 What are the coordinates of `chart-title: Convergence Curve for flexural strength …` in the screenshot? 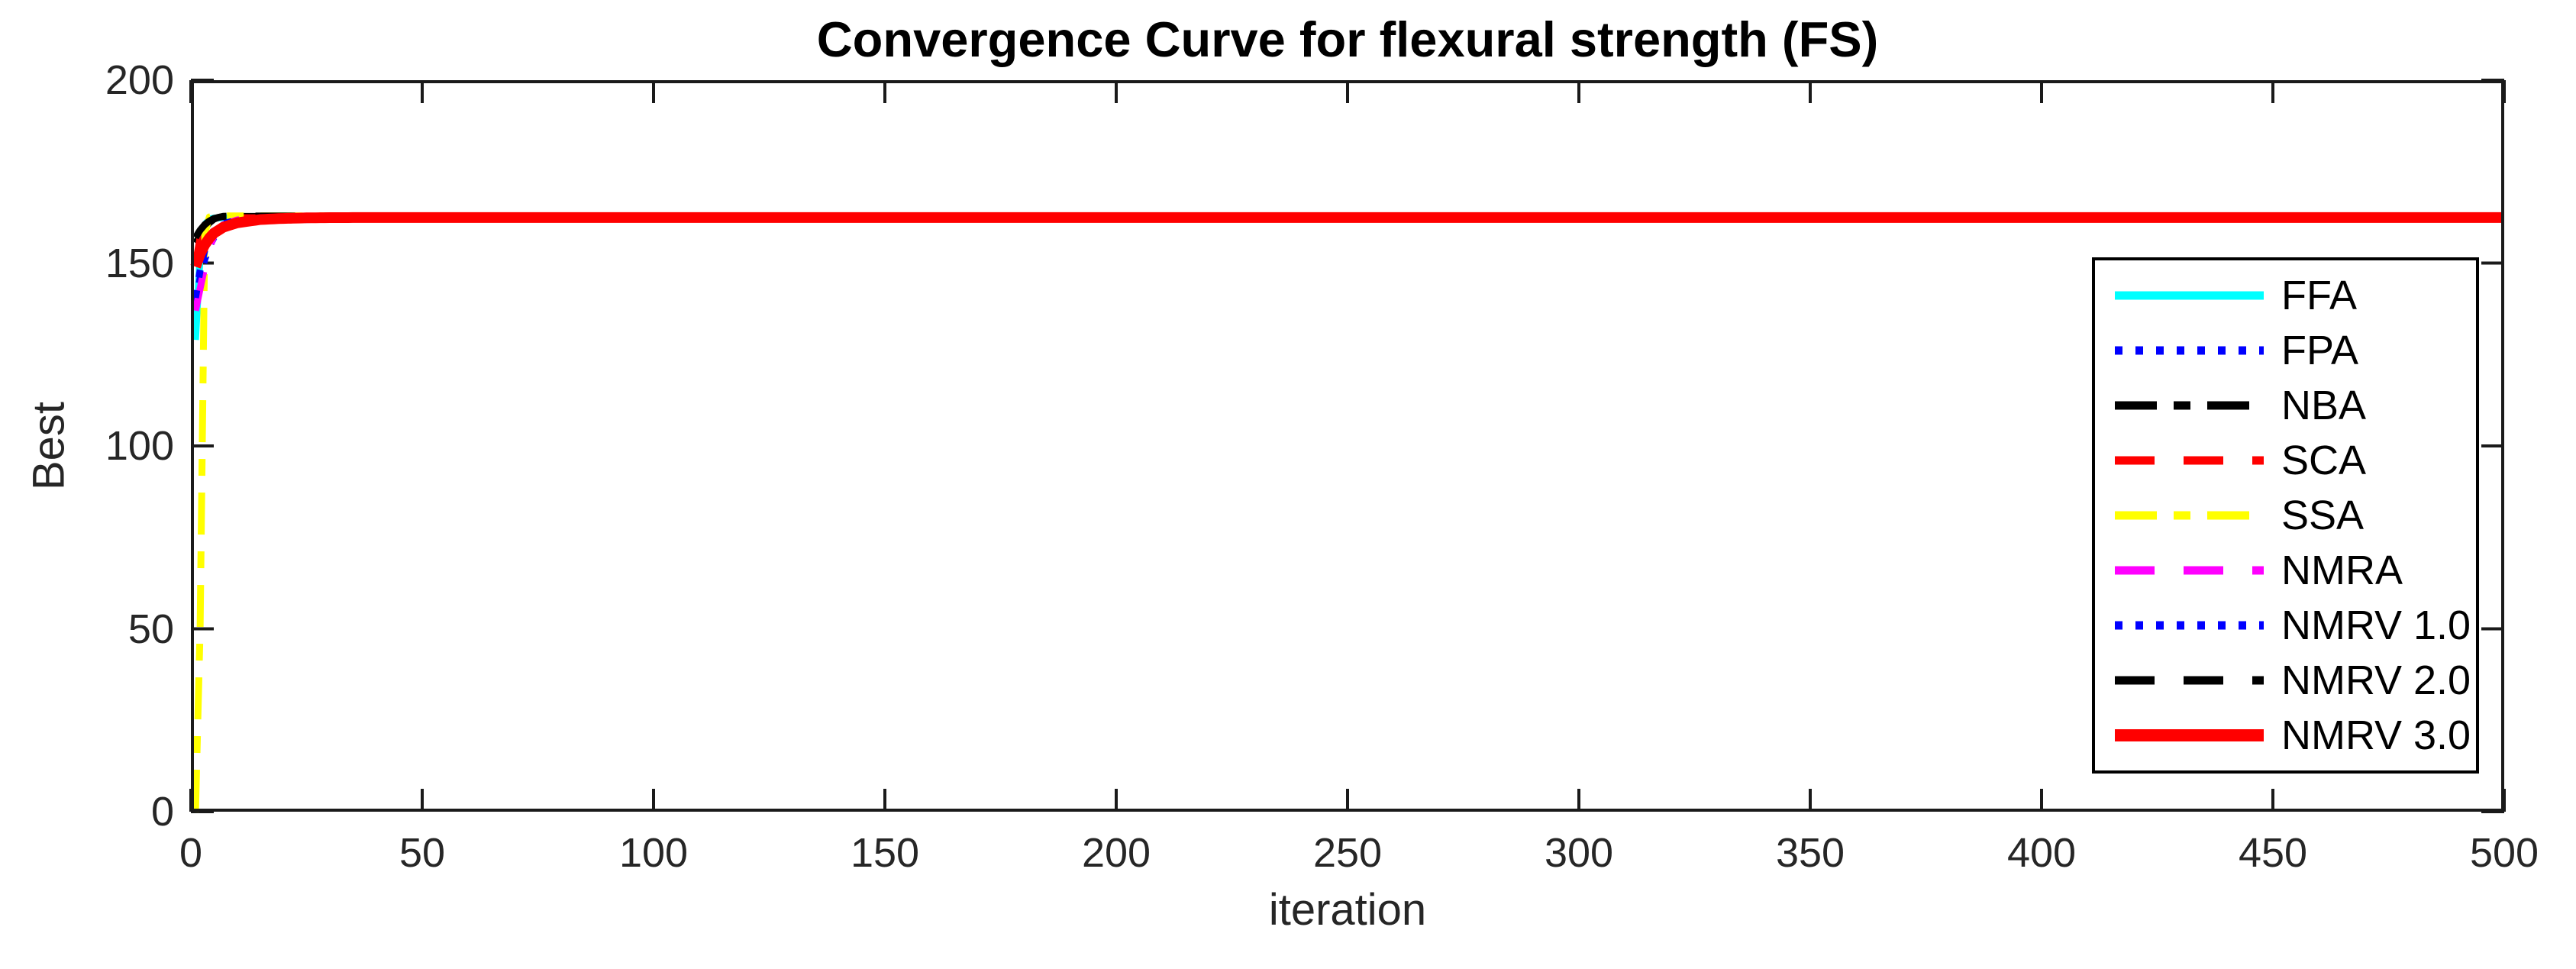 It's located at (1347, 39).